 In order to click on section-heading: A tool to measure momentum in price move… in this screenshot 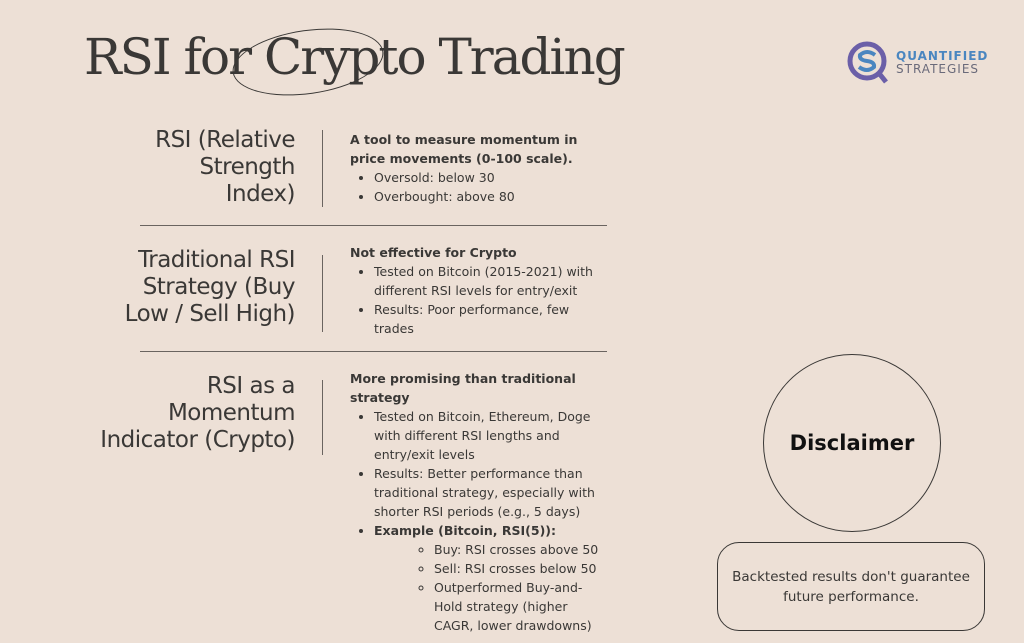, I will do `click(464, 149)`.